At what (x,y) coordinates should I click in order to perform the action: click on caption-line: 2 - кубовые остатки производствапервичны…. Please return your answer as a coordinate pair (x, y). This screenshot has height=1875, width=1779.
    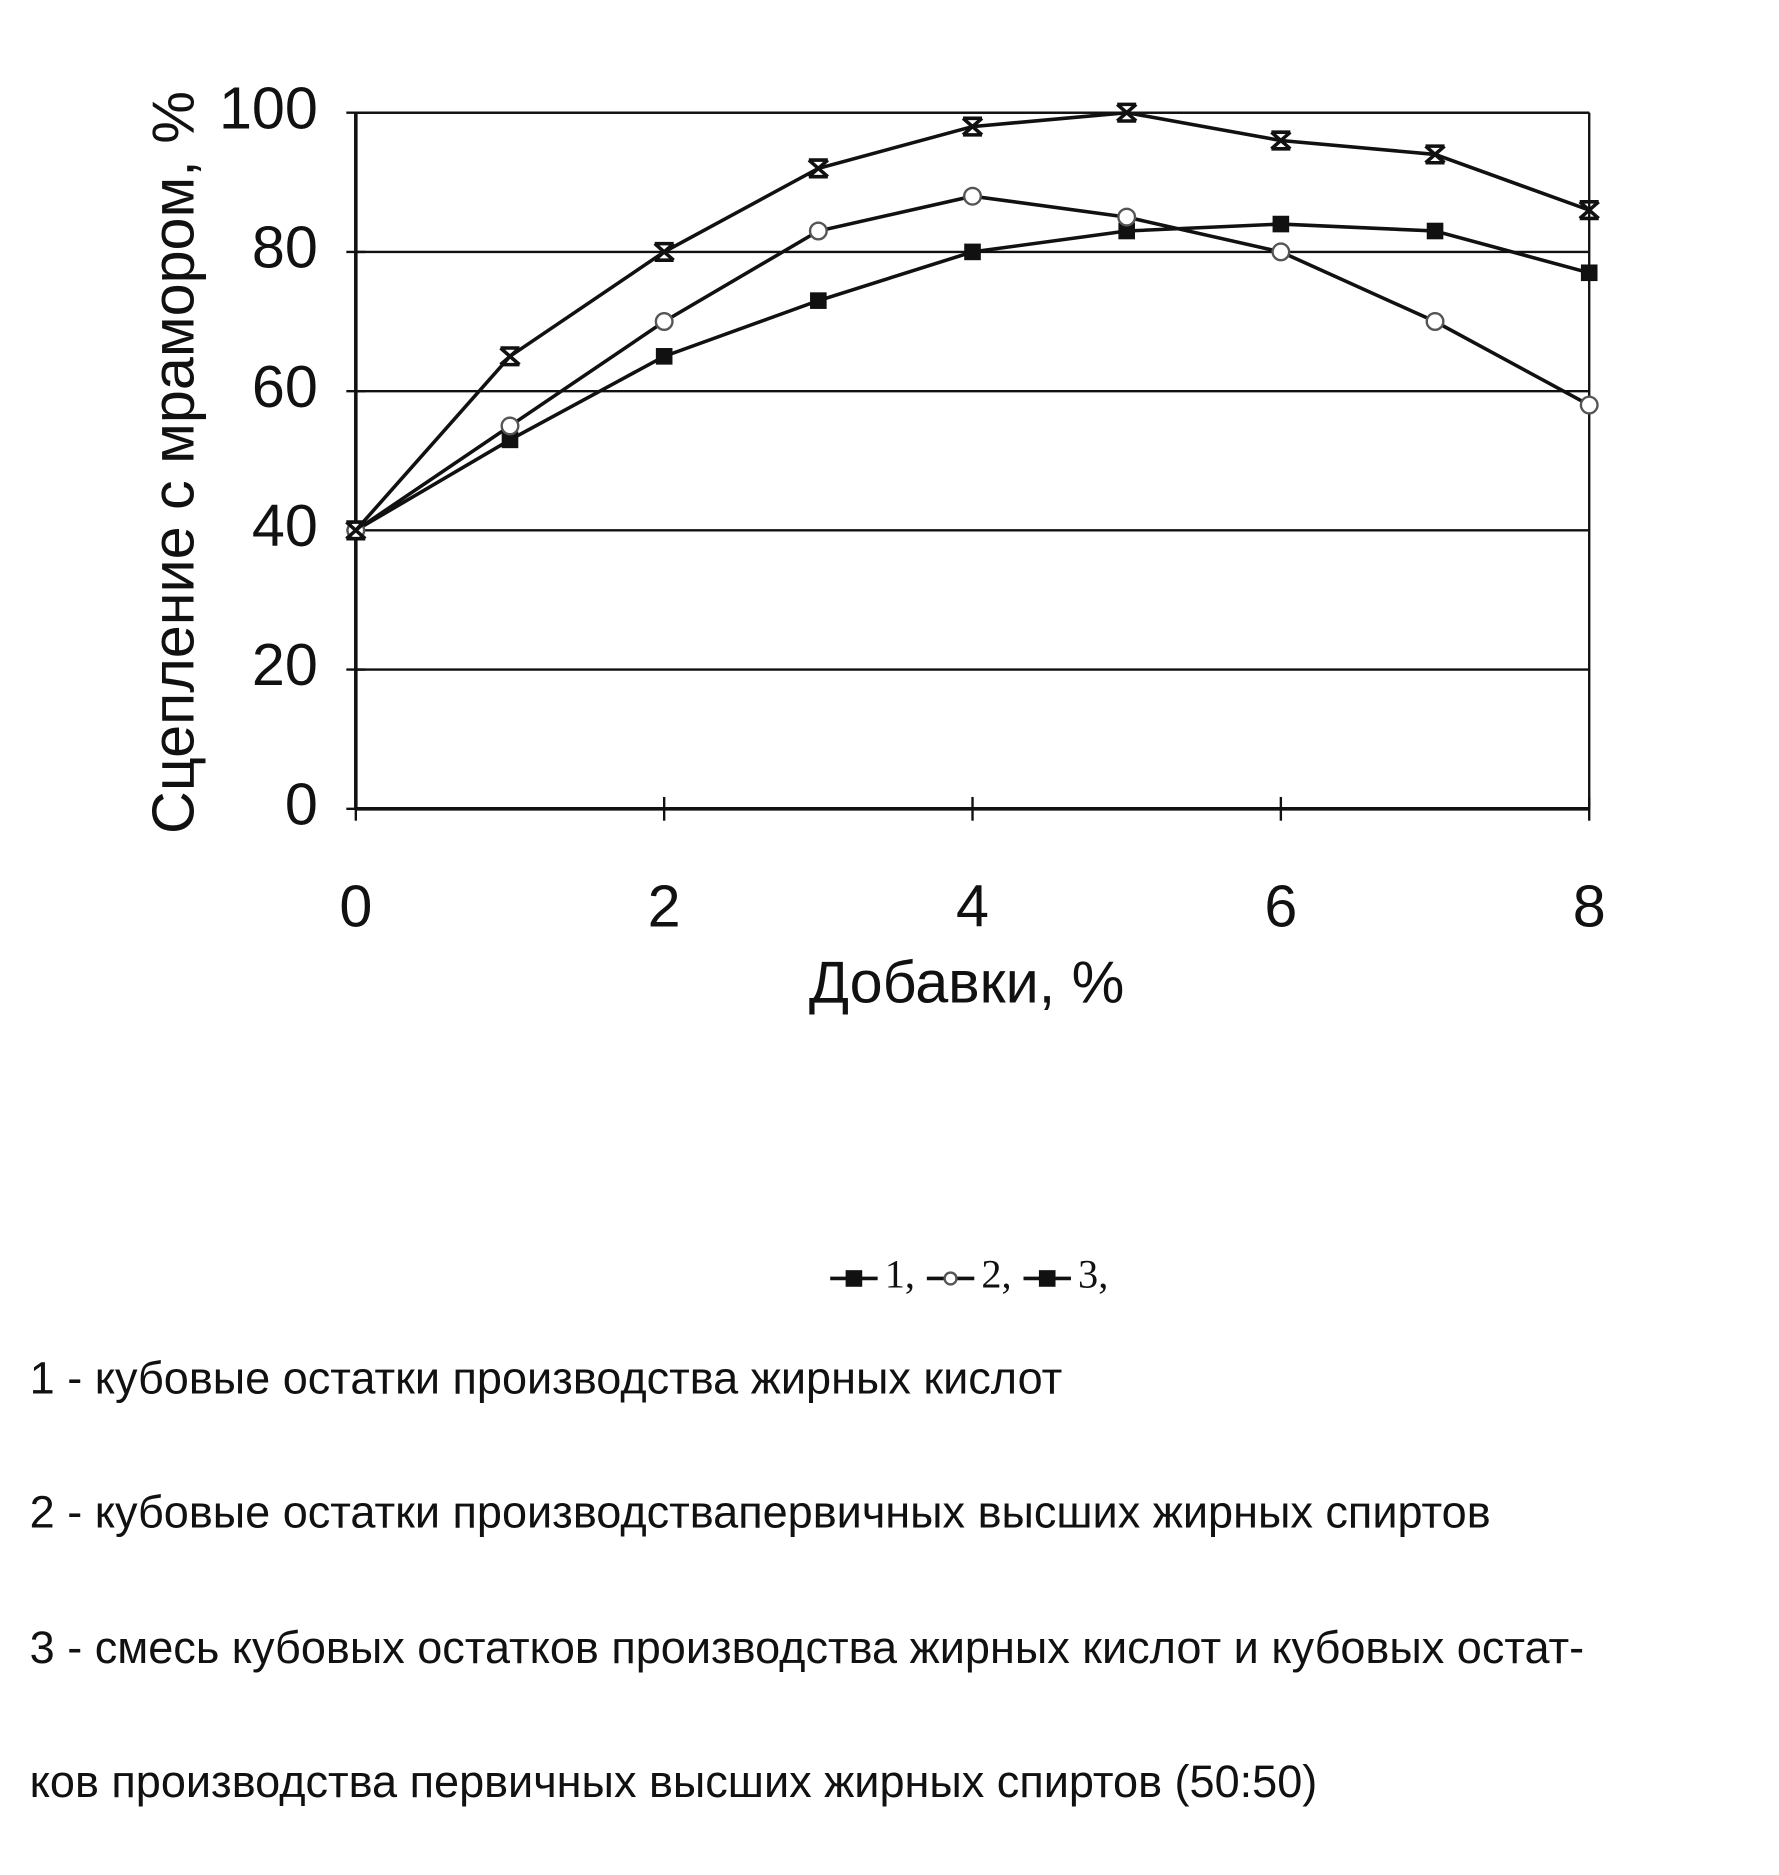
    Looking at the image, I should click on (760, 1512).